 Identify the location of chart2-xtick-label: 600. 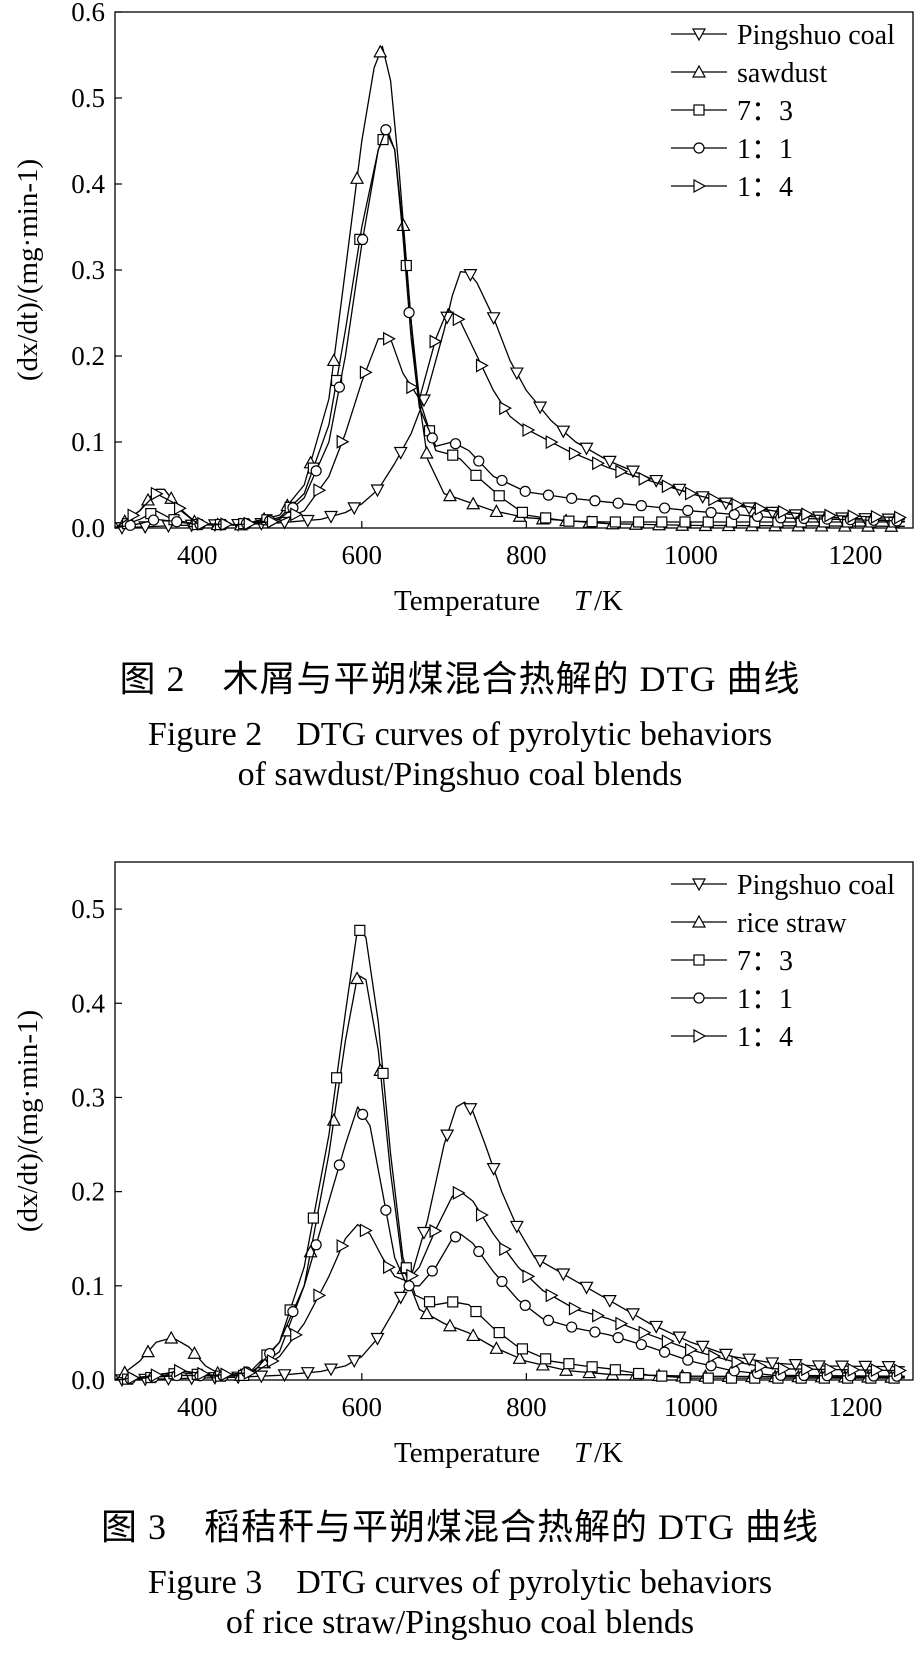
(362, 1407).